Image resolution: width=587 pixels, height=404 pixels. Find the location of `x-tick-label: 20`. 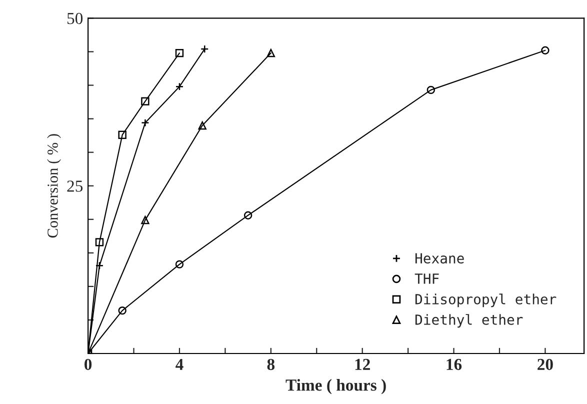

x-tick-label: 20 is located at coordinates (545, 364).